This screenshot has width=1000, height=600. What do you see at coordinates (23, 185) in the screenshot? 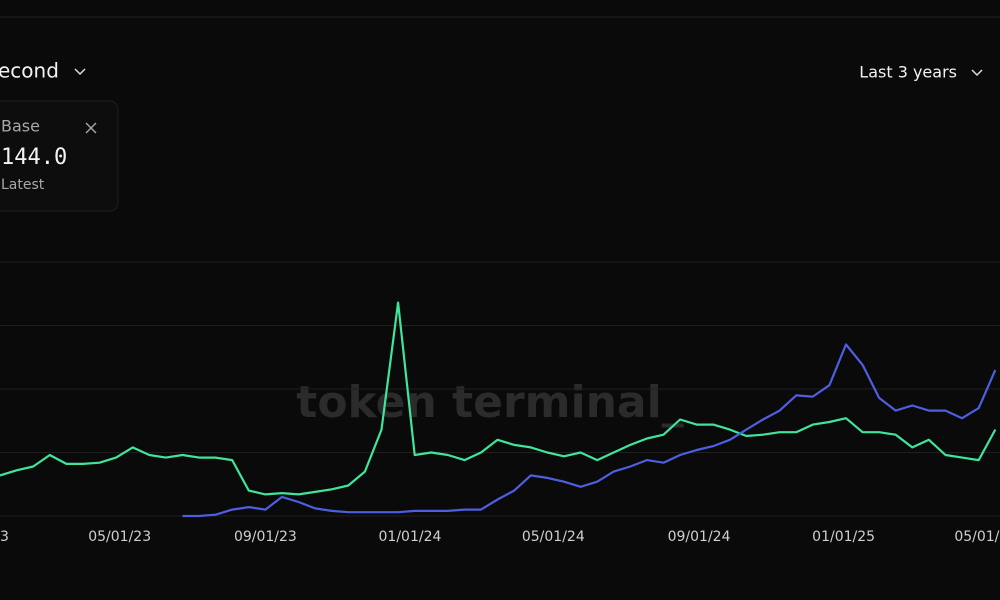
I see `card-caption: Latest` at bounding box center [23, 185].